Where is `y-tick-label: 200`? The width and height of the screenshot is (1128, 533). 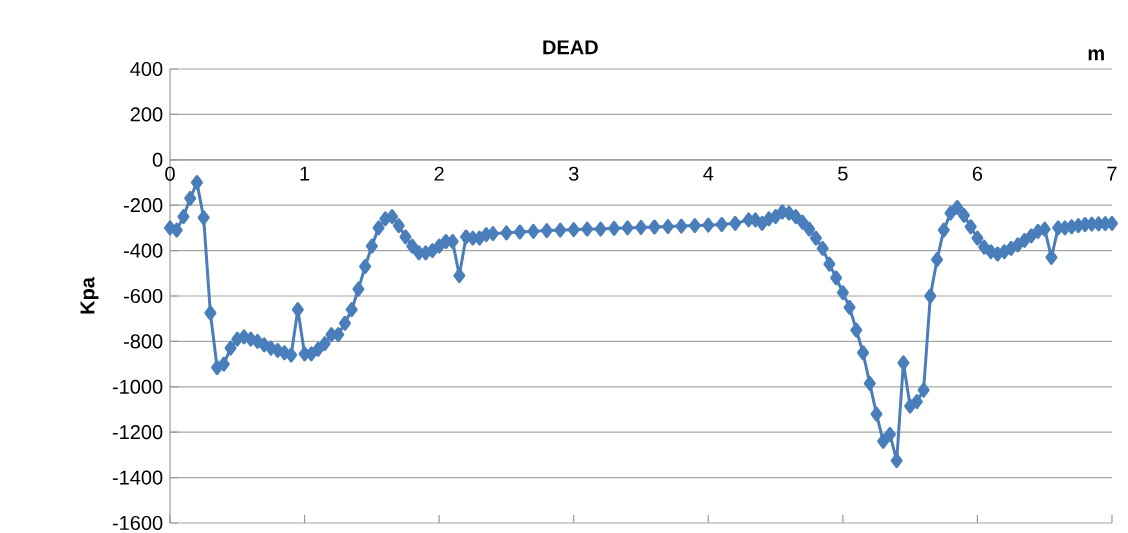 y-tick-label: 200 is located at coordinates (146, 114).